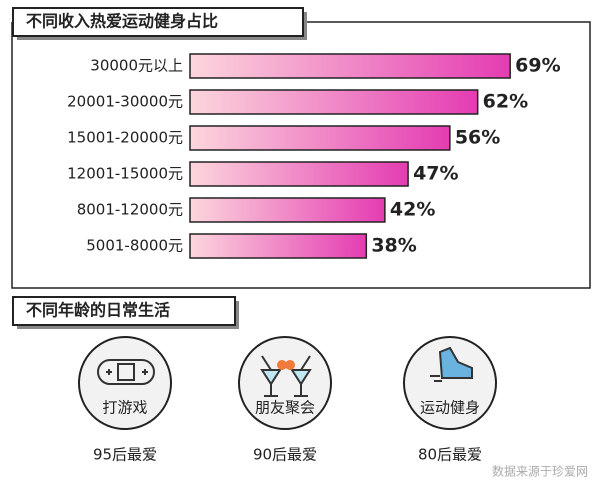 This screenshot has width=600, height=494. What do you see at coordinates (540, 471) in the screenshot?
I see `source: 数据来源于珍爱网` at bounding box center [540, 471].